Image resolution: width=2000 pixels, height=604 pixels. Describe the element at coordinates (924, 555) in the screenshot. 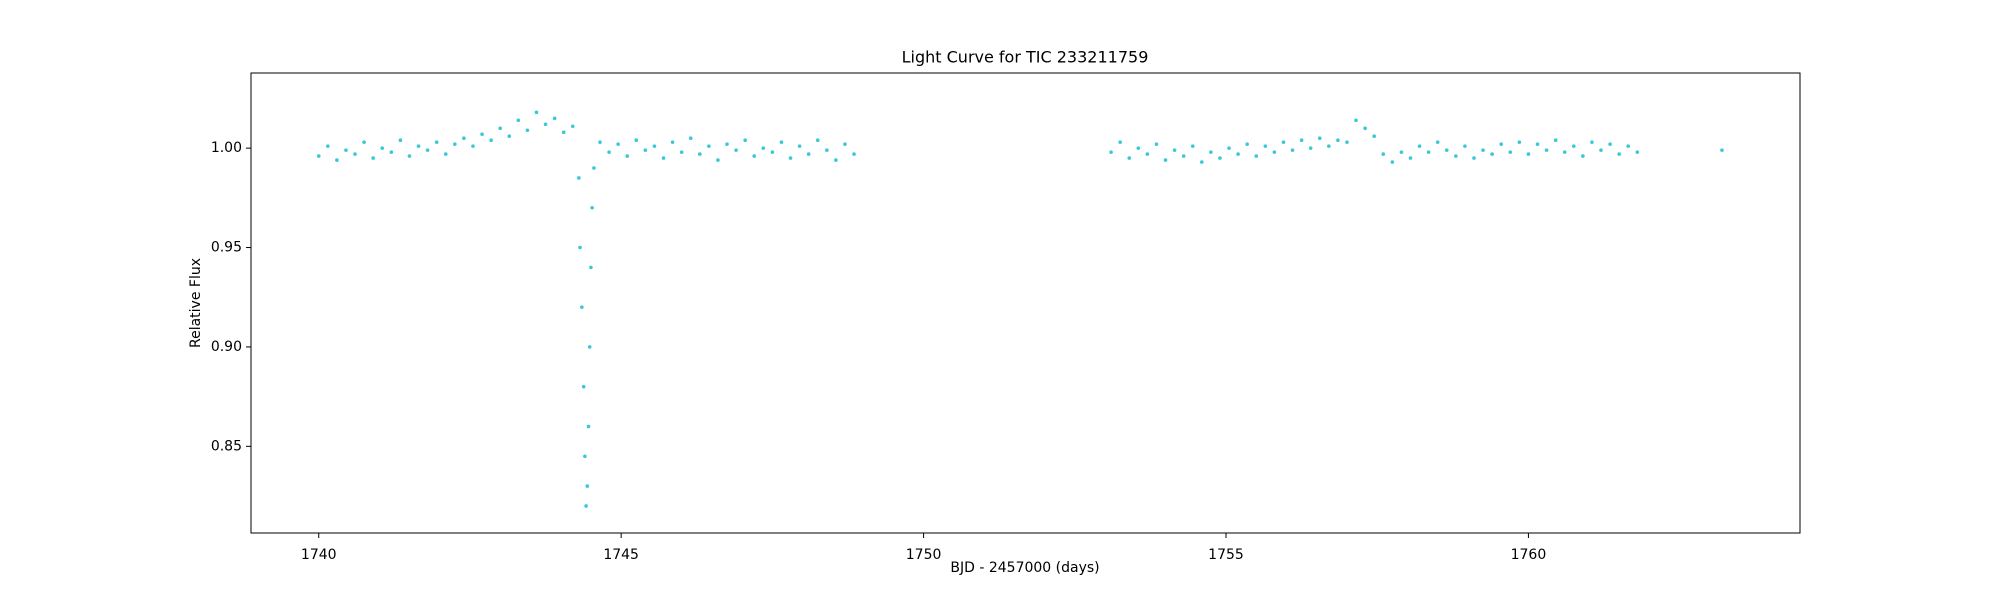

I see `x-tick-label: 1750` at that location.